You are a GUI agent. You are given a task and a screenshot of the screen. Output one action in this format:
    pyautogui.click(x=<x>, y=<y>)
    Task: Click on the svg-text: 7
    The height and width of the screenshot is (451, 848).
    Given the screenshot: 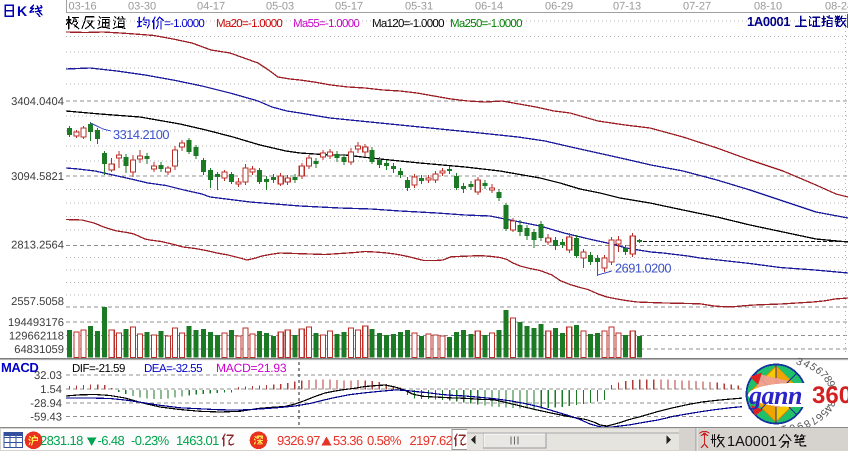 What is the action you would take?
    pyautogui.click(x=823, y=375)
    